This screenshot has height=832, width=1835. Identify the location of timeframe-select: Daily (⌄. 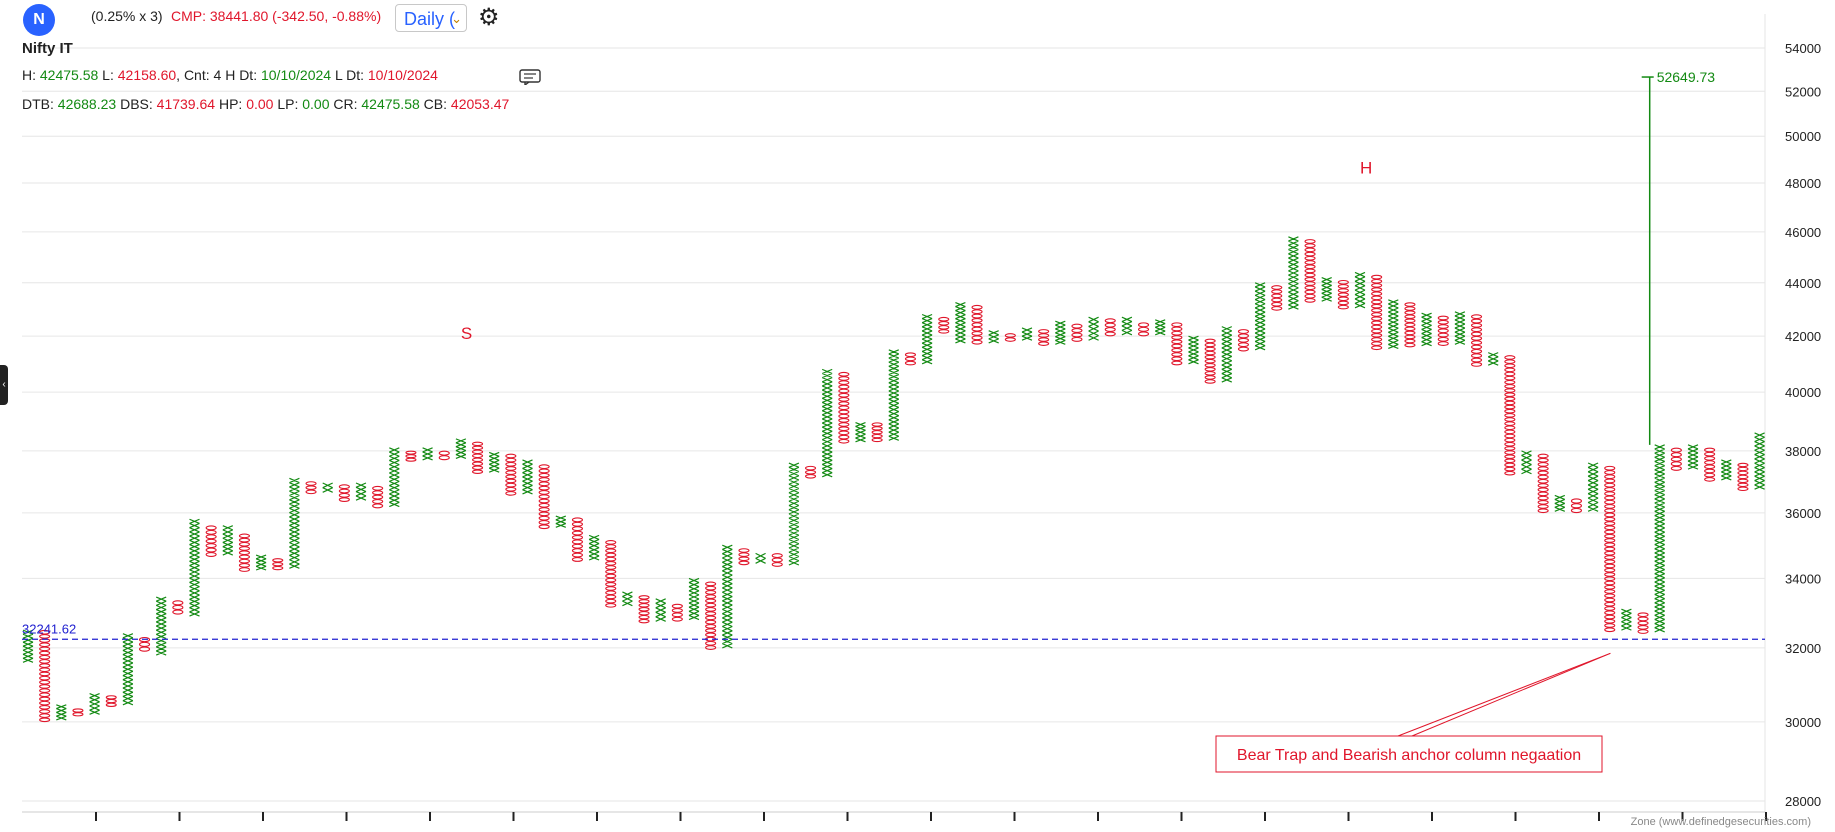
(431, 18).